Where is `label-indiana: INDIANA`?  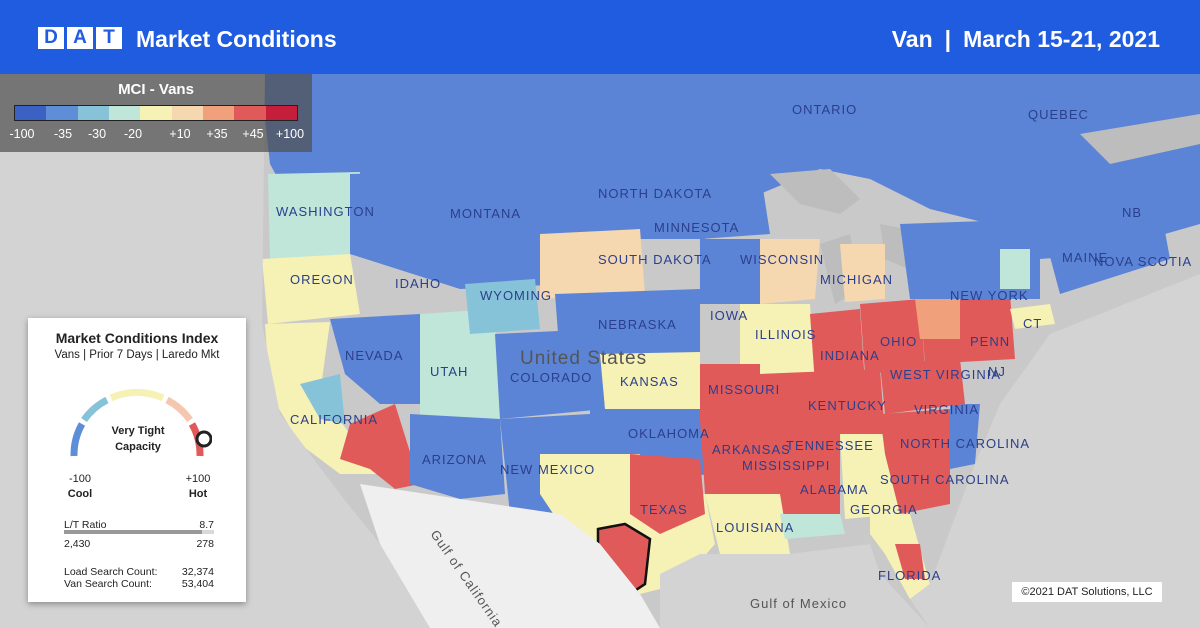 label-indiana: INDIANA is located at coordinates (850, 355).